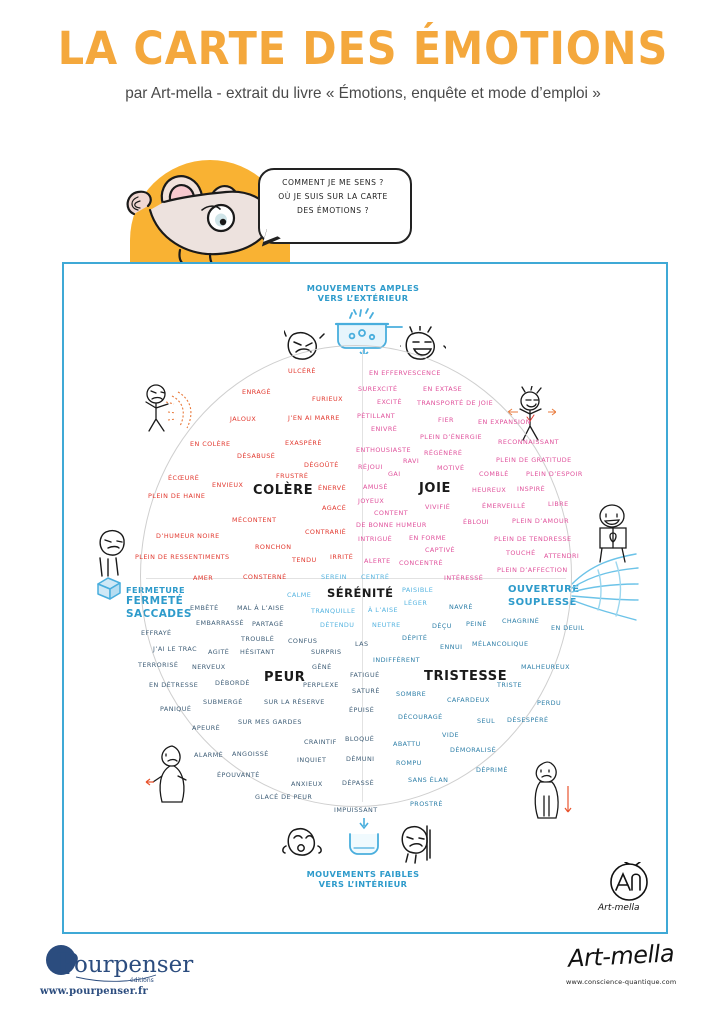 The height and width of the screenshot is (1024, 726). I want to click on emotion-word-tristesse: SEUL, so click(486, 721).